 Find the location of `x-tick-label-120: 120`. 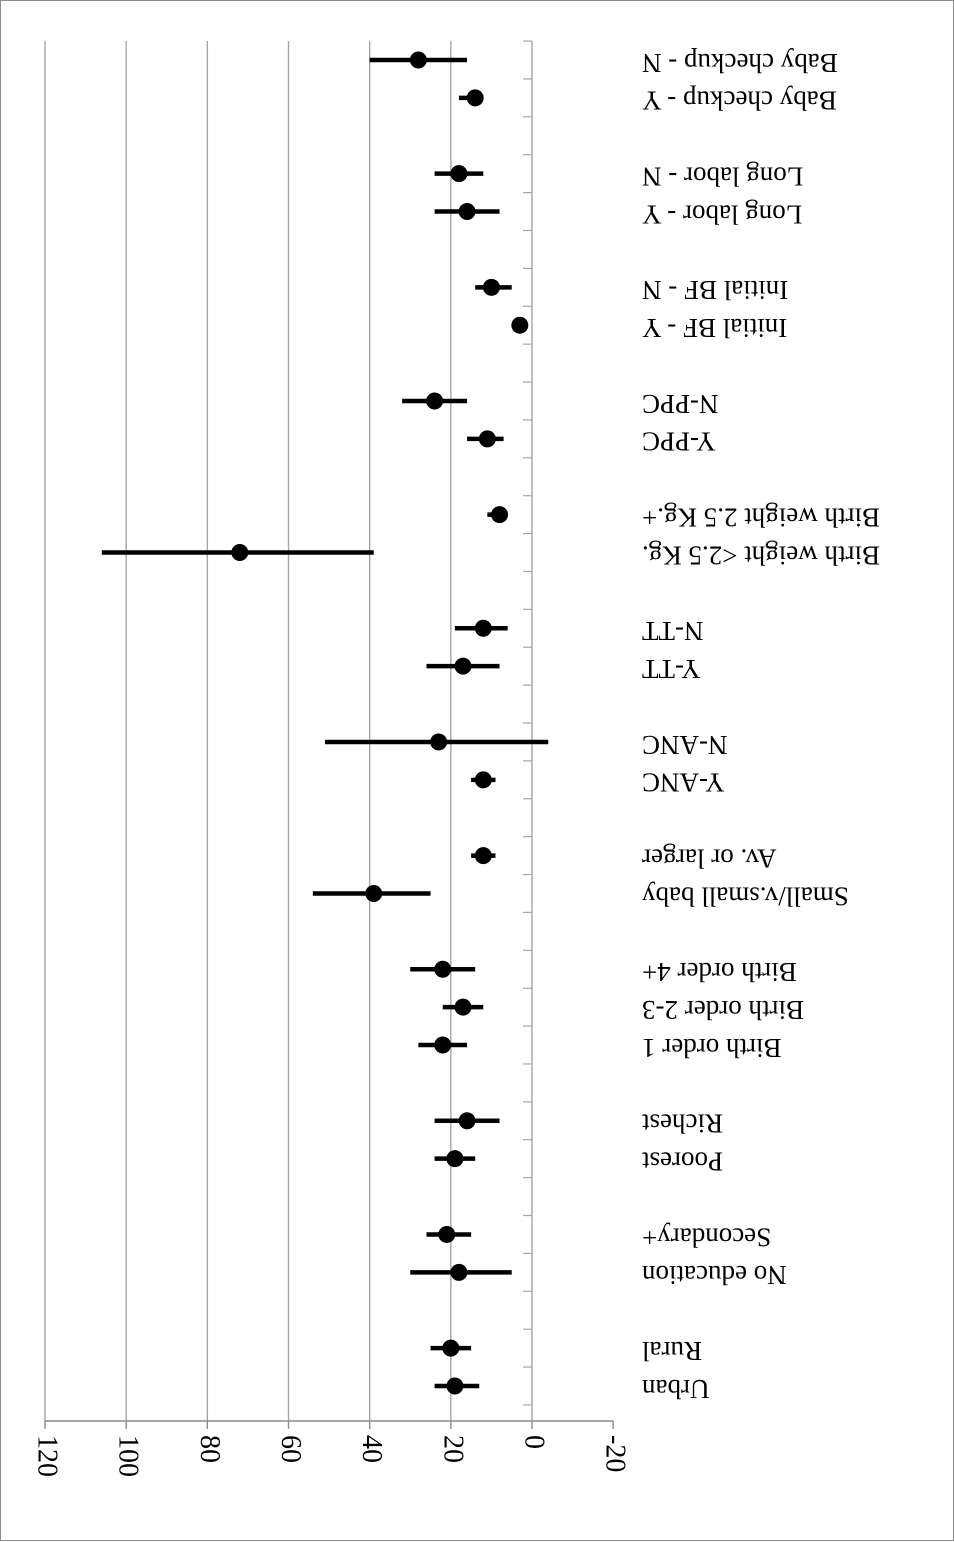

x-tick-label-120: 120 is located at coordinates (47, 1456).